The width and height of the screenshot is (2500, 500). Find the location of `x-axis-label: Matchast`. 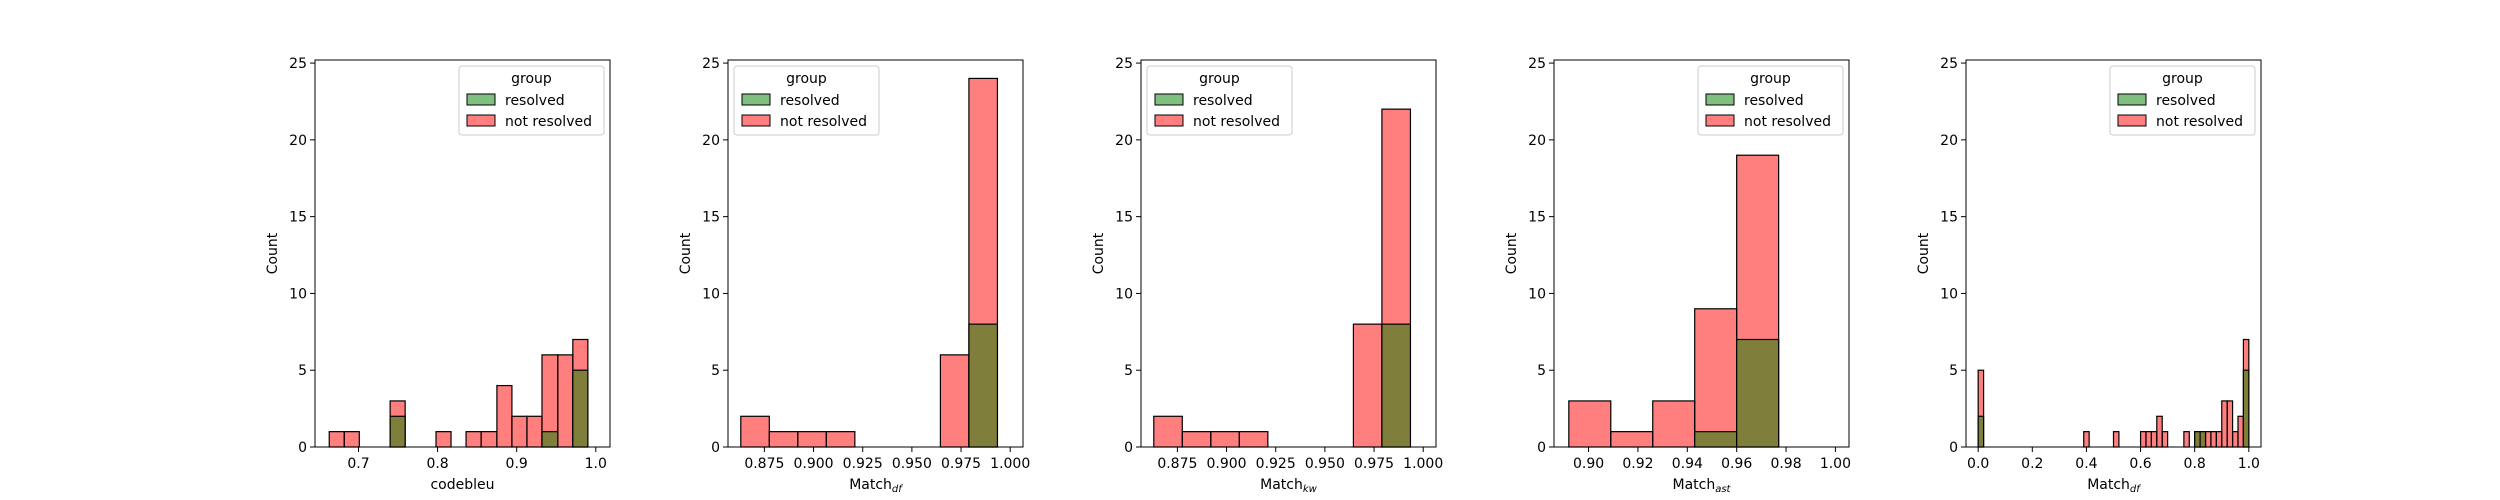

x-axis-label: Matchast is located at coordinates (1702, 486).